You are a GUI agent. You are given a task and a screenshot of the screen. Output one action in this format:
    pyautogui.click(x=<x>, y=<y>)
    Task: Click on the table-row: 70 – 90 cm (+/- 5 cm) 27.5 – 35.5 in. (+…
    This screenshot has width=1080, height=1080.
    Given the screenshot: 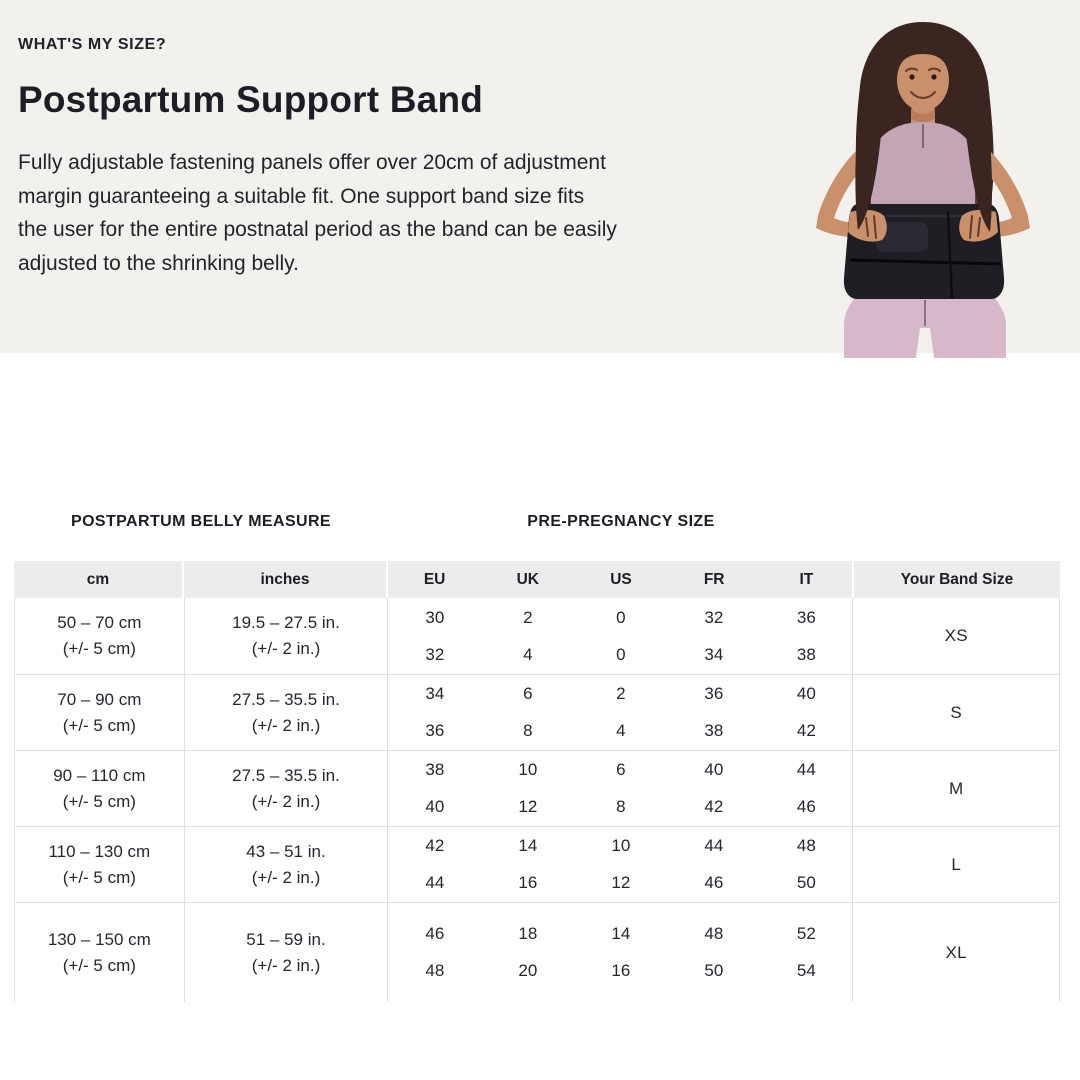 What is the action you would take?
    pyautogui.click(x=537, y=712)
    